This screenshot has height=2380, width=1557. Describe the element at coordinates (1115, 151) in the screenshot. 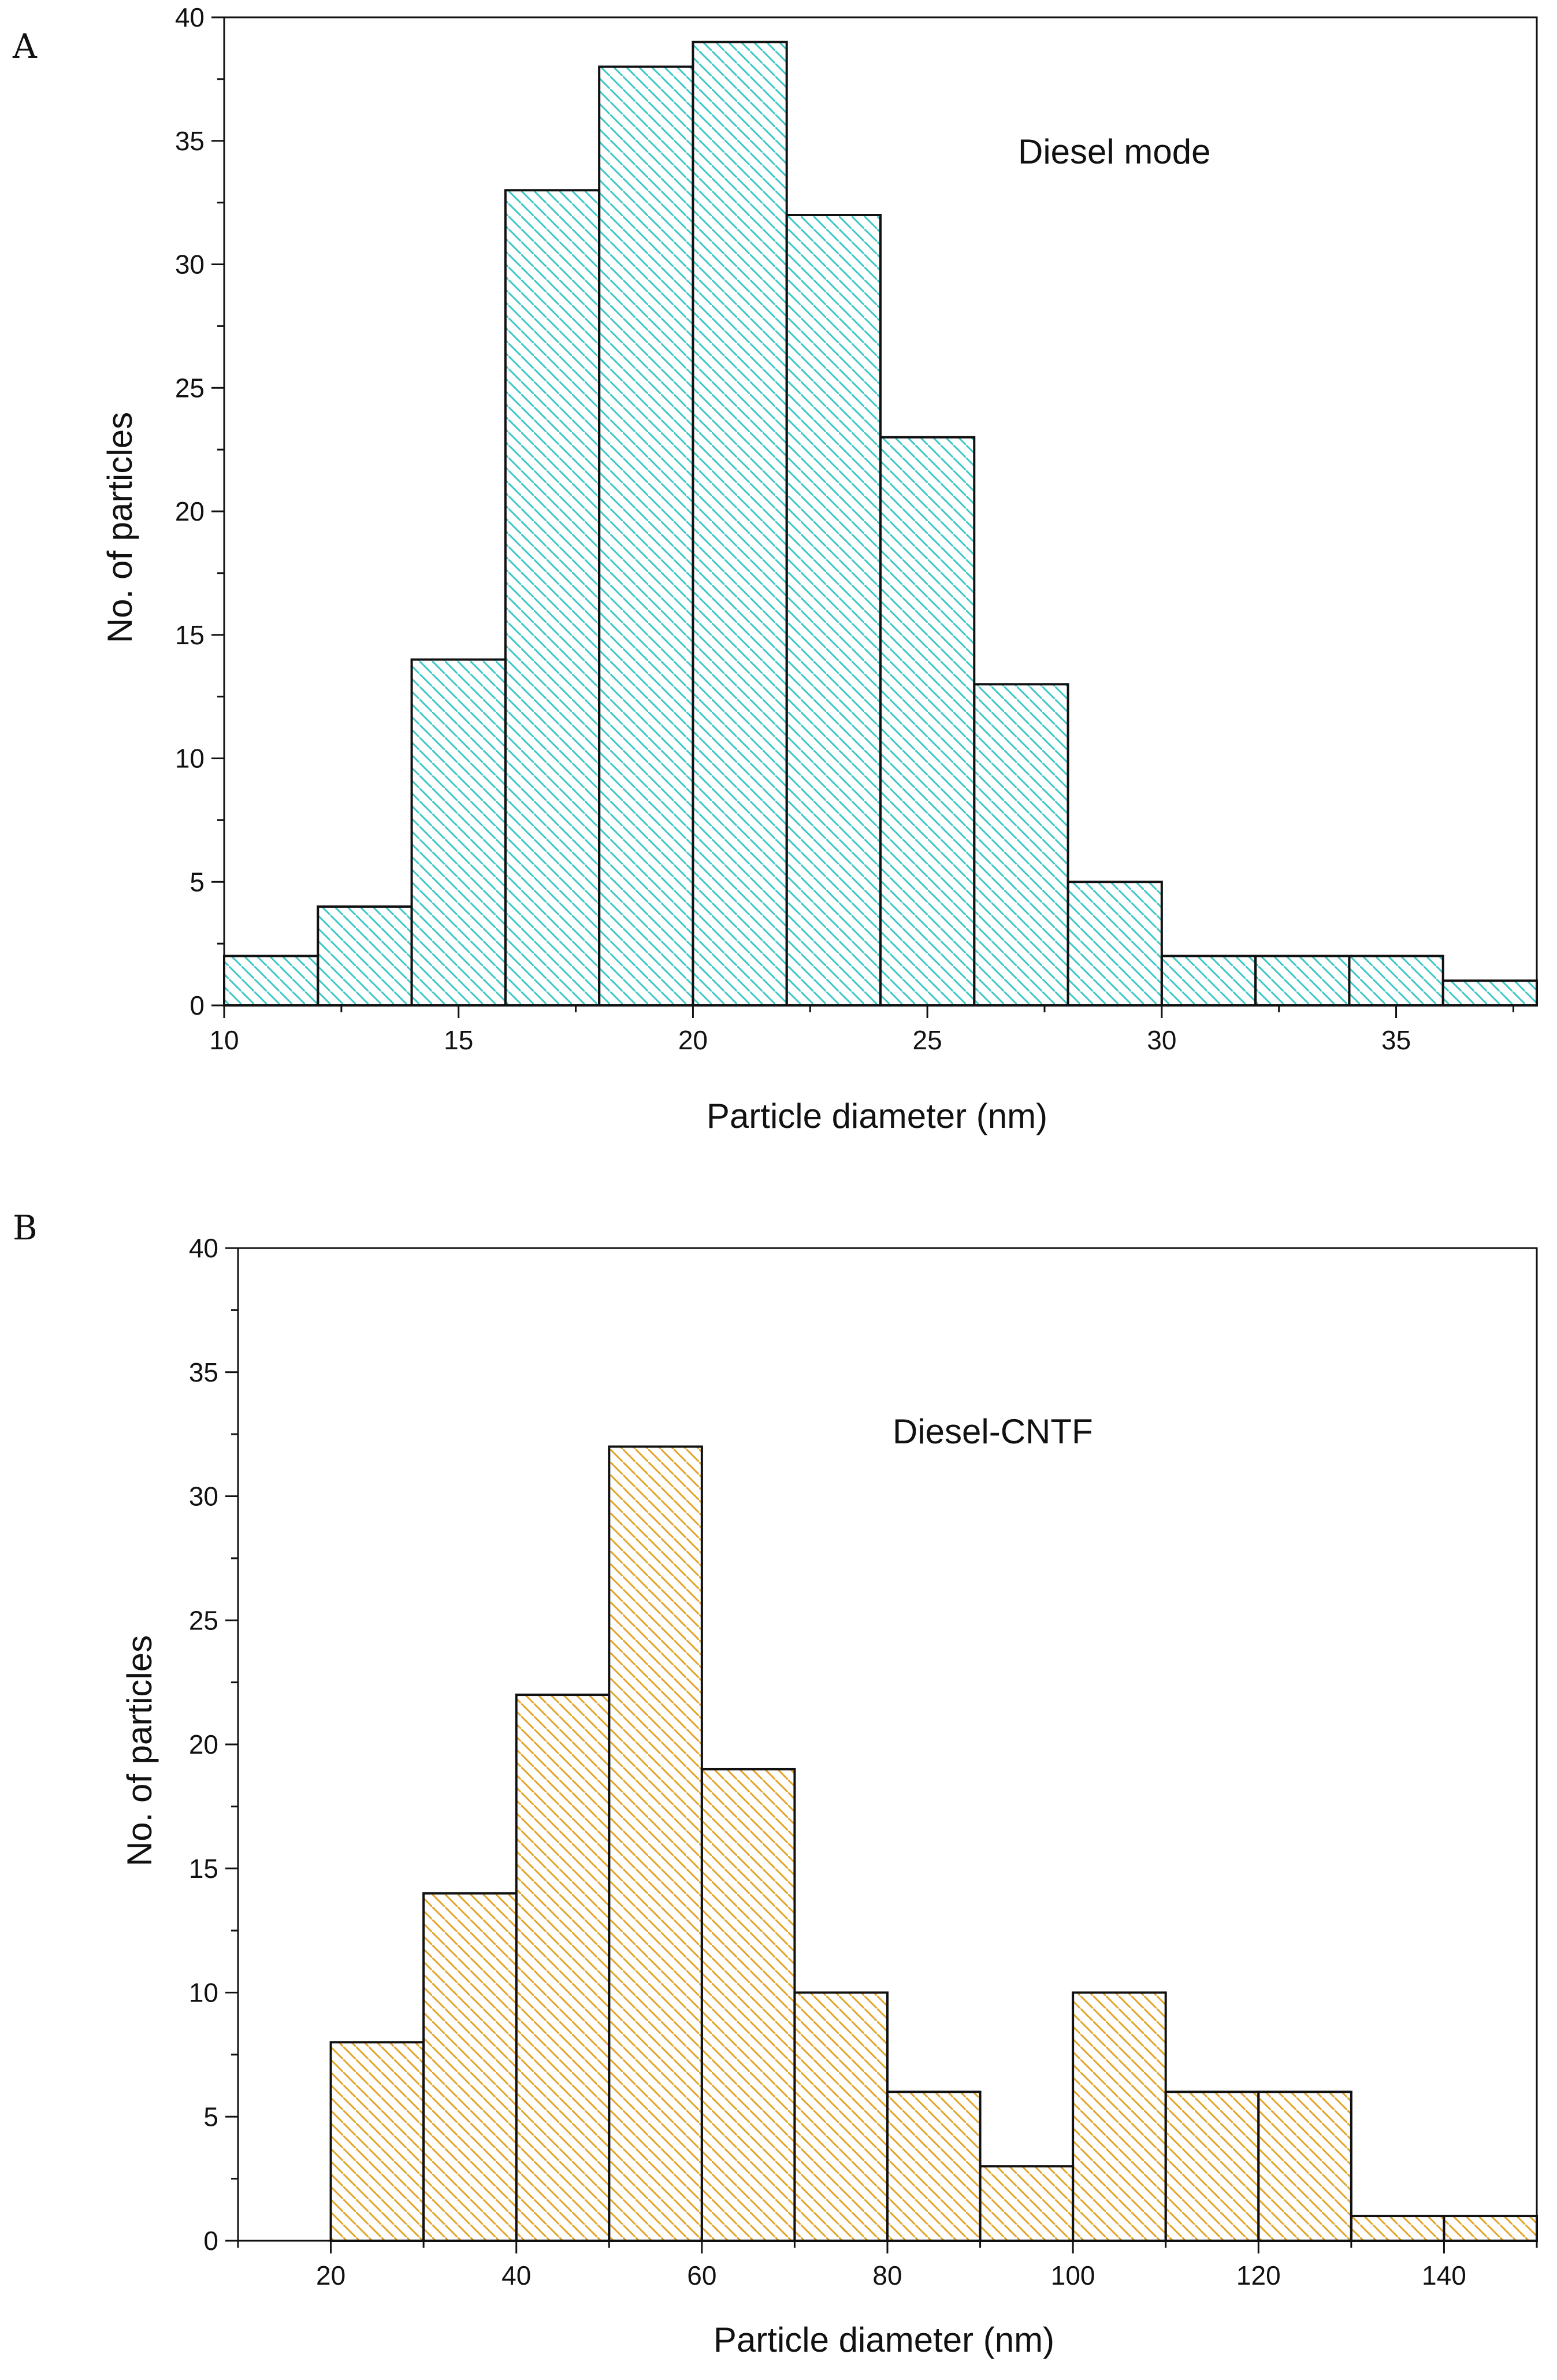

I see `chart-annotation: Diesel mode` at that location.